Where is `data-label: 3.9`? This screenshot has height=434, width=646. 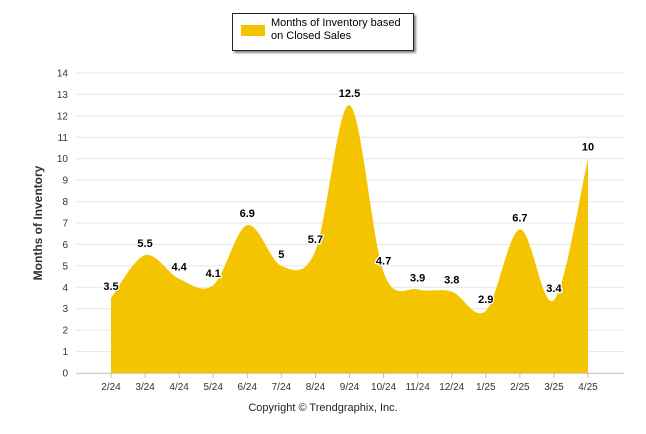 data-label: 3.9 is located at coordinates (417, 278).